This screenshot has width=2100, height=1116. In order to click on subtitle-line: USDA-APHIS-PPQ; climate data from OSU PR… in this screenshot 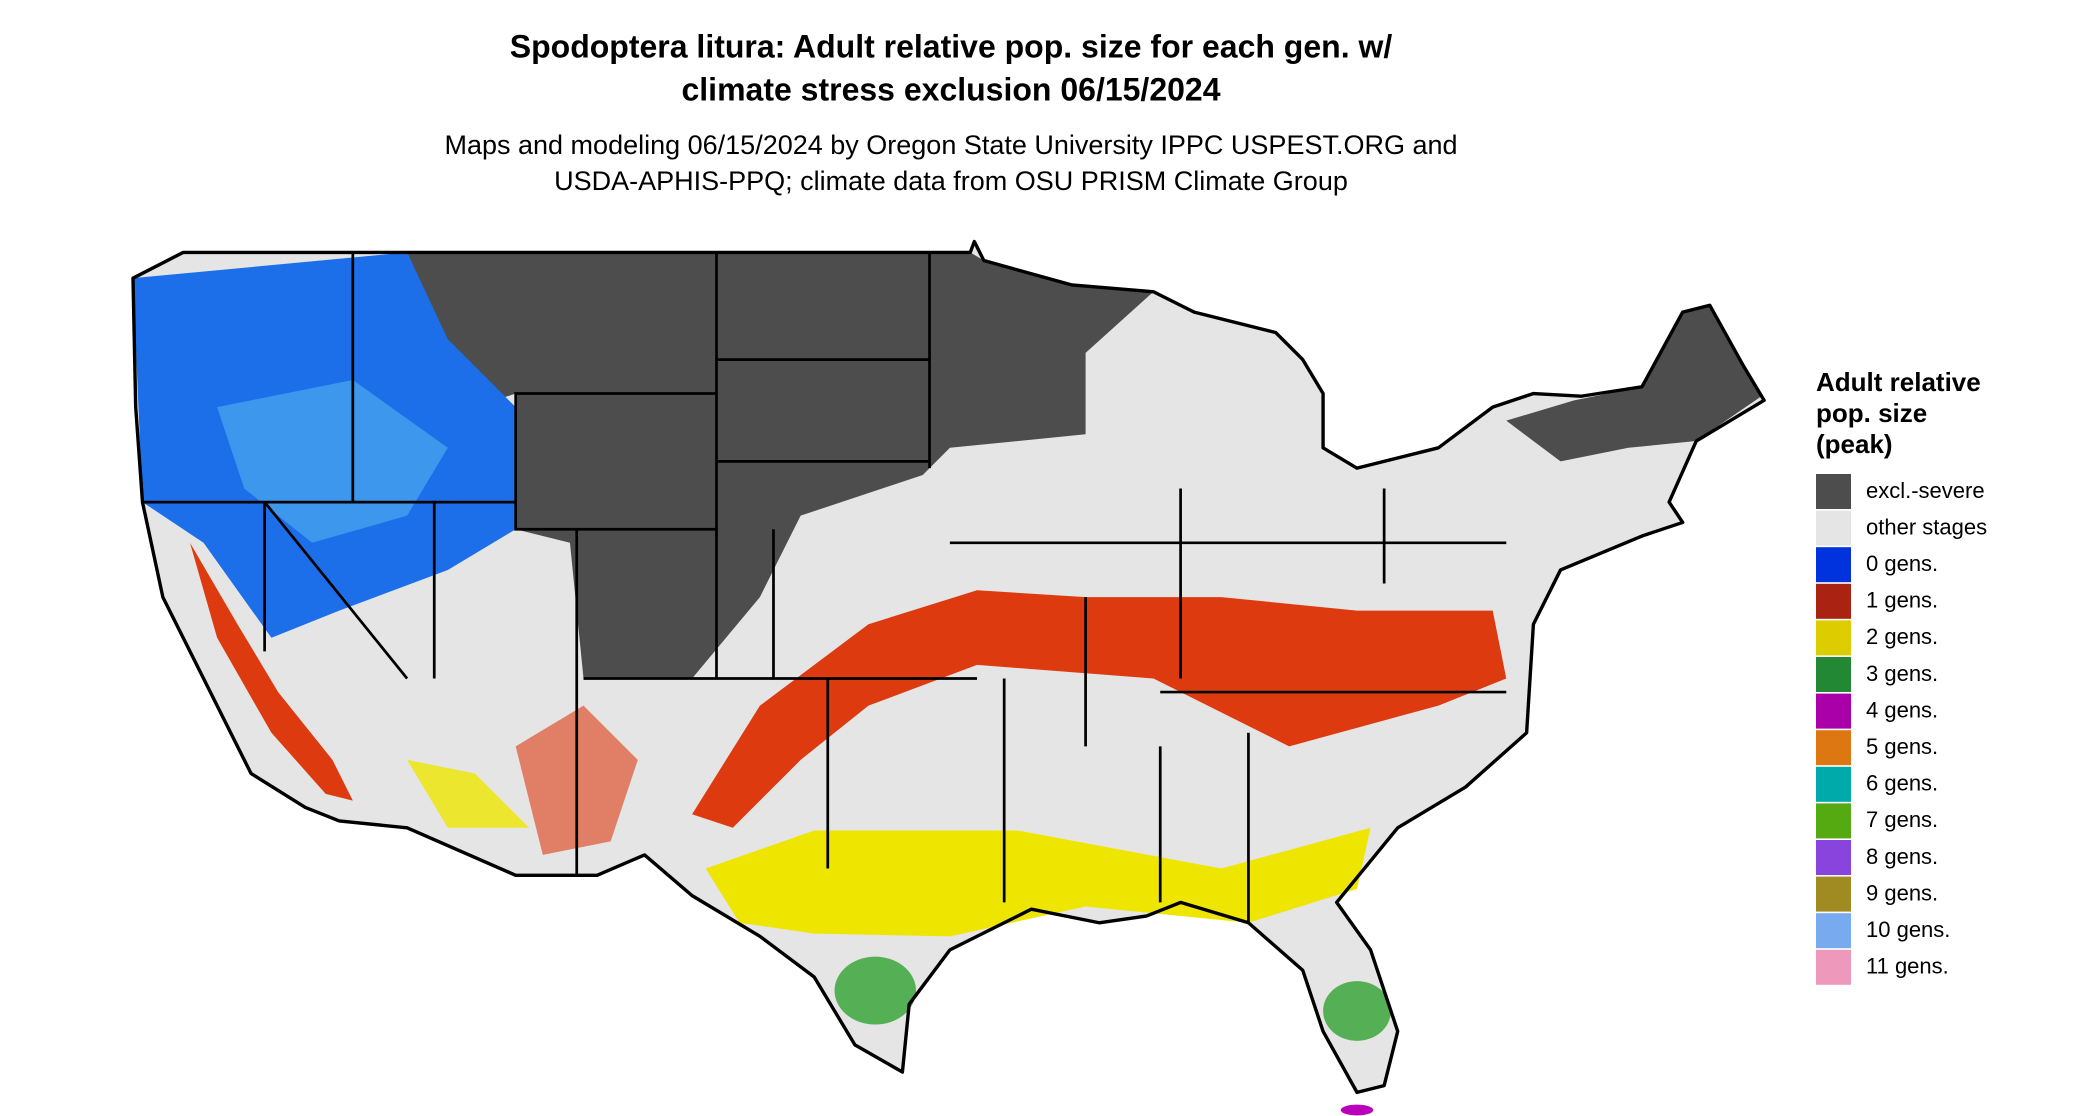, I will do `click(951, 181)`.